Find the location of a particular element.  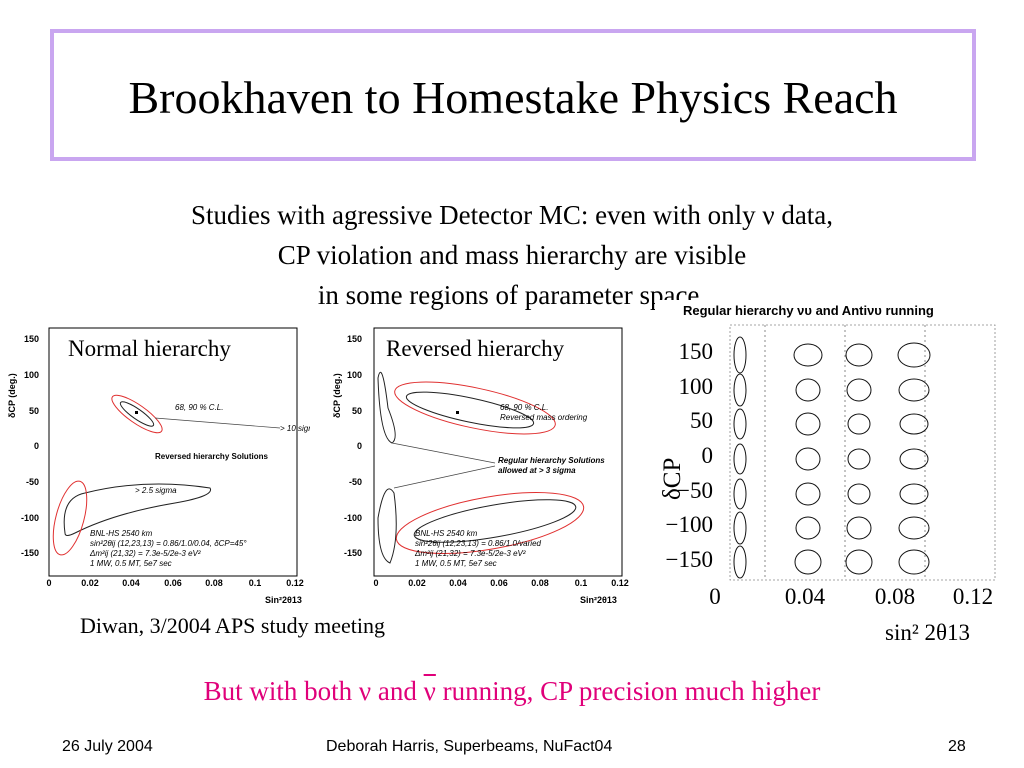

y-tick: −100 is located at coordinates (689, 524).